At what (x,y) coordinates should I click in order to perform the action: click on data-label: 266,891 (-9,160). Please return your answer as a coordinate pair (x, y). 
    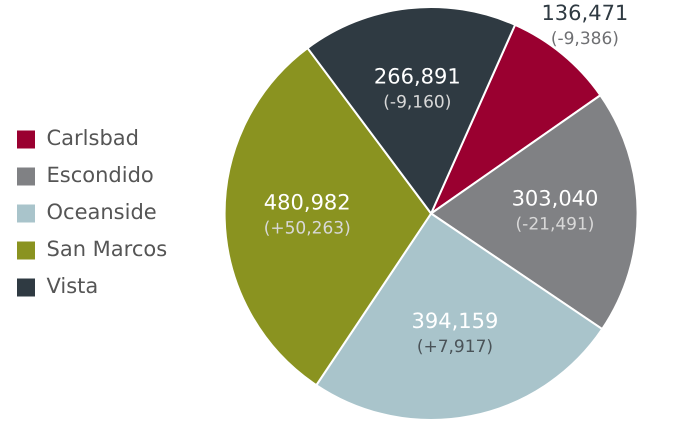
    Looking at the image, I should click on (417, 88).